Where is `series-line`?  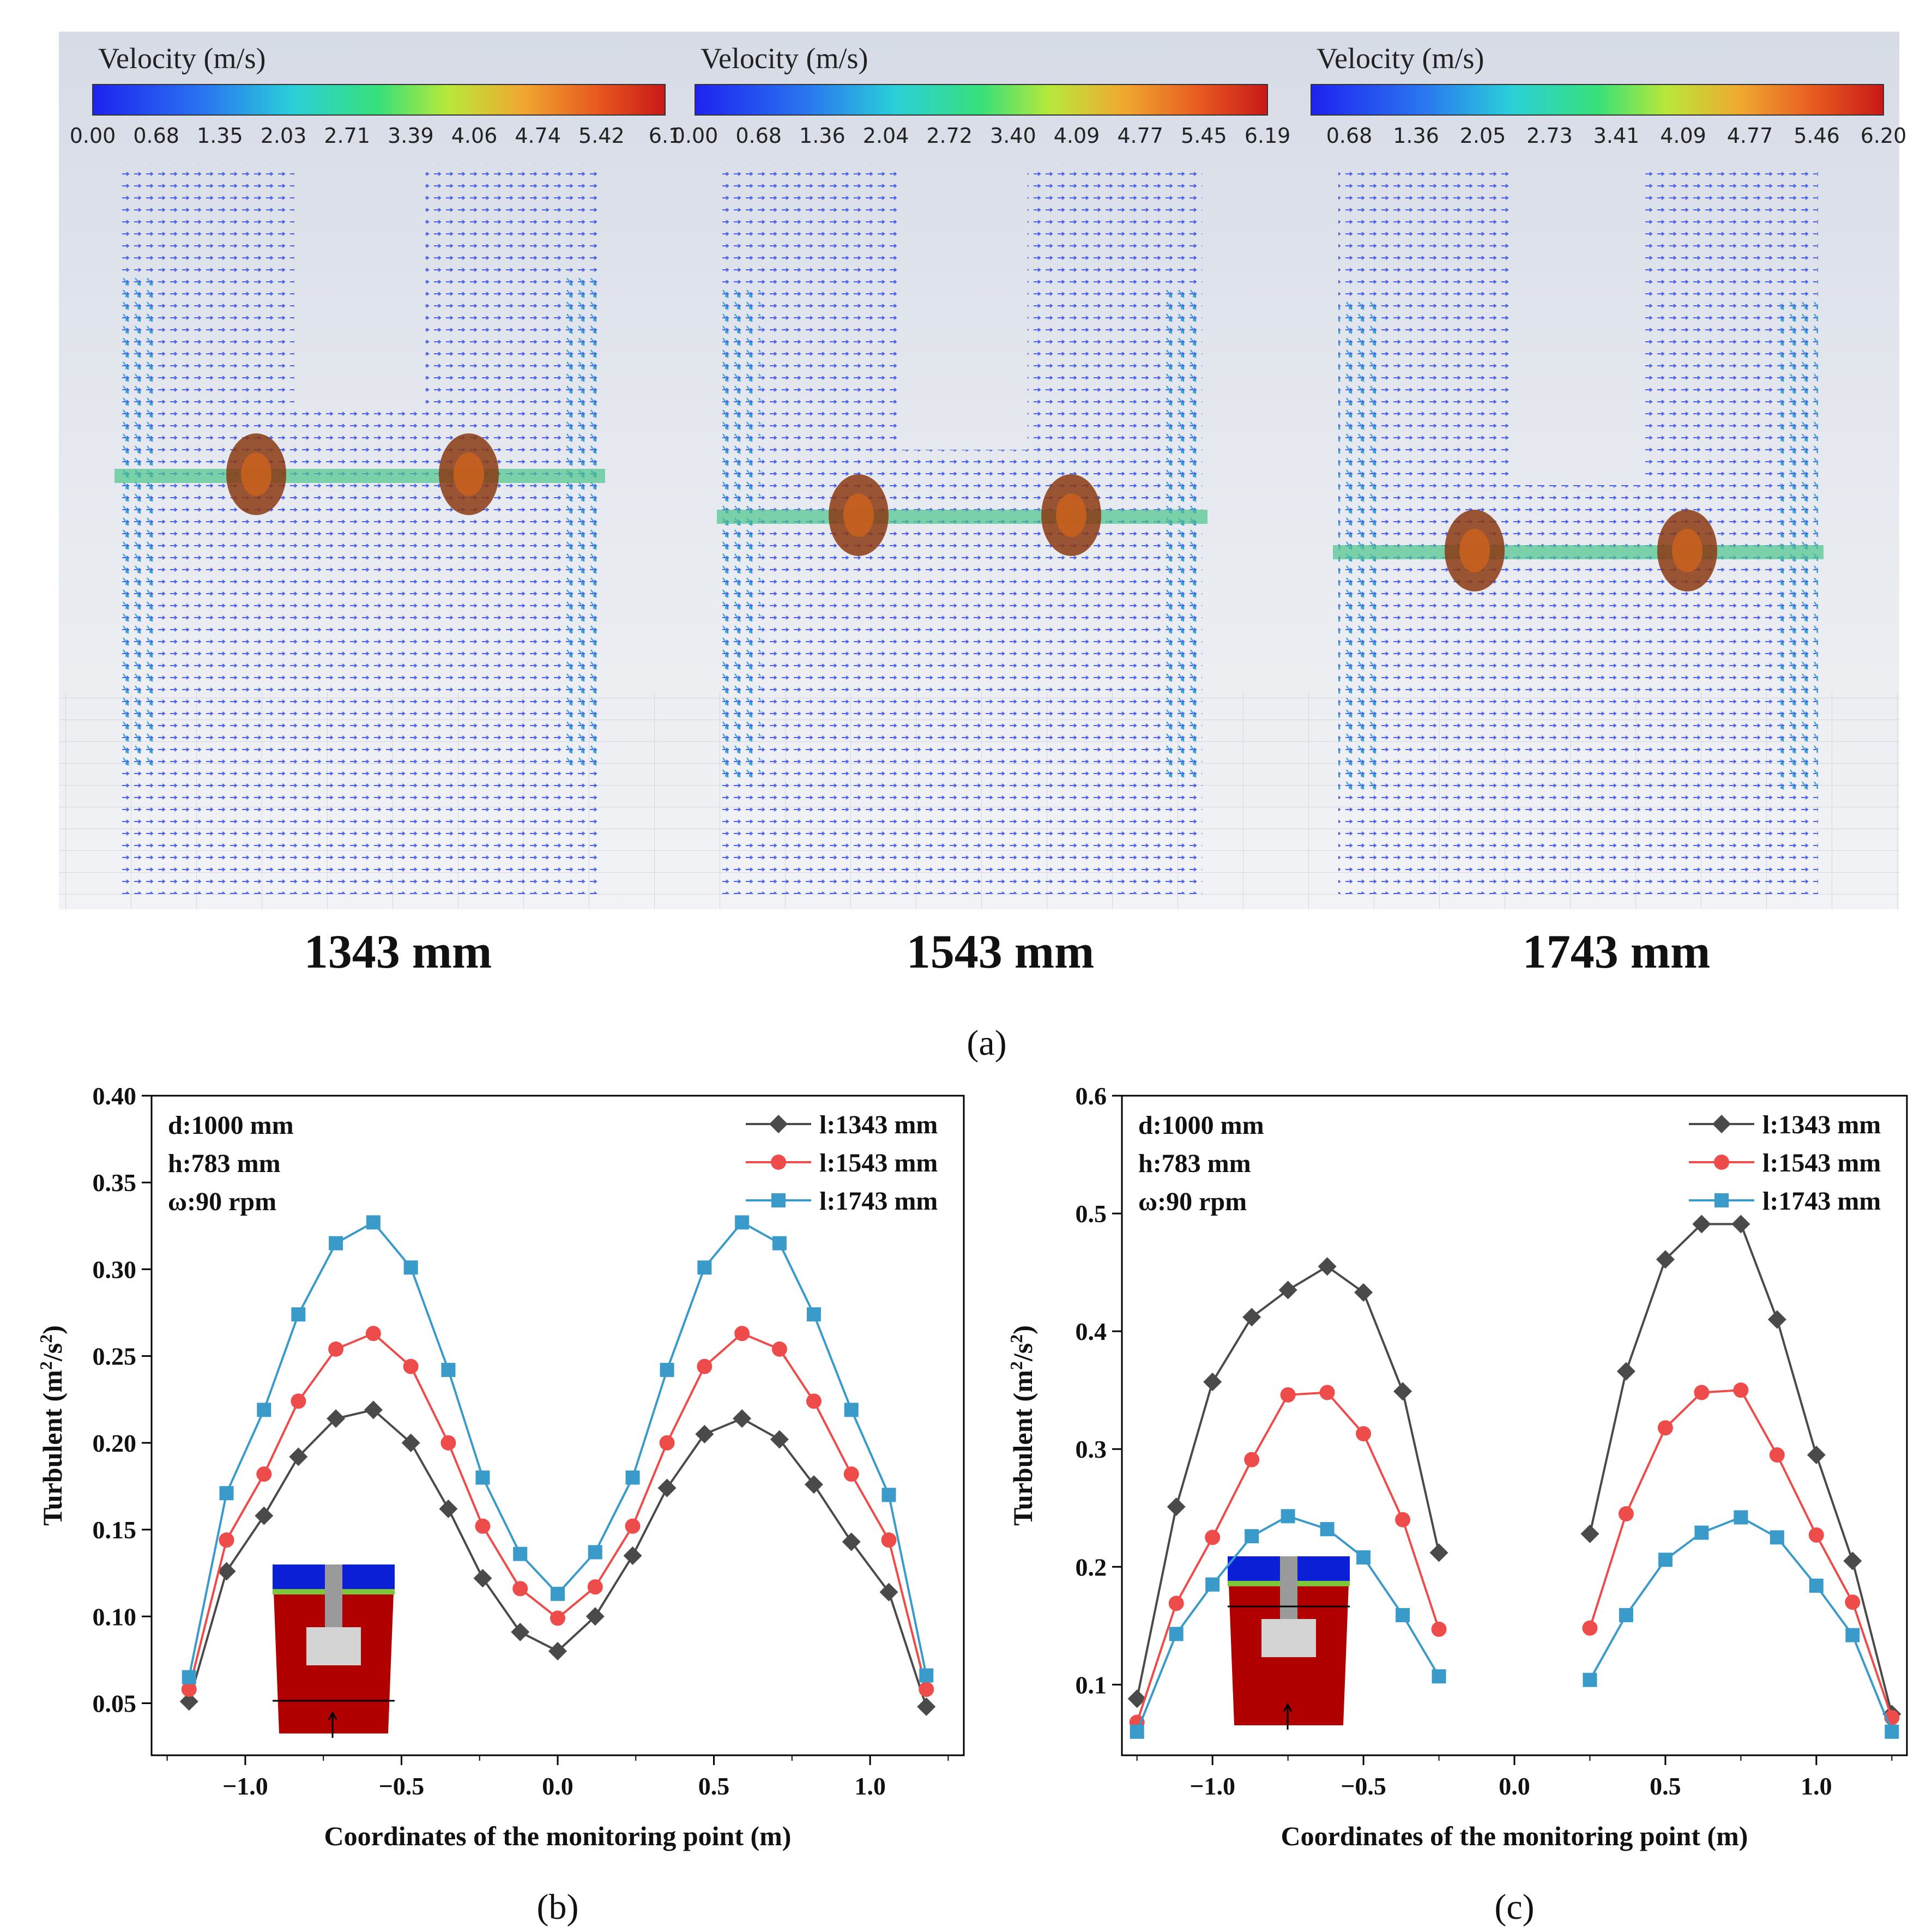 series-line is located at coordinates (1741, 1553).